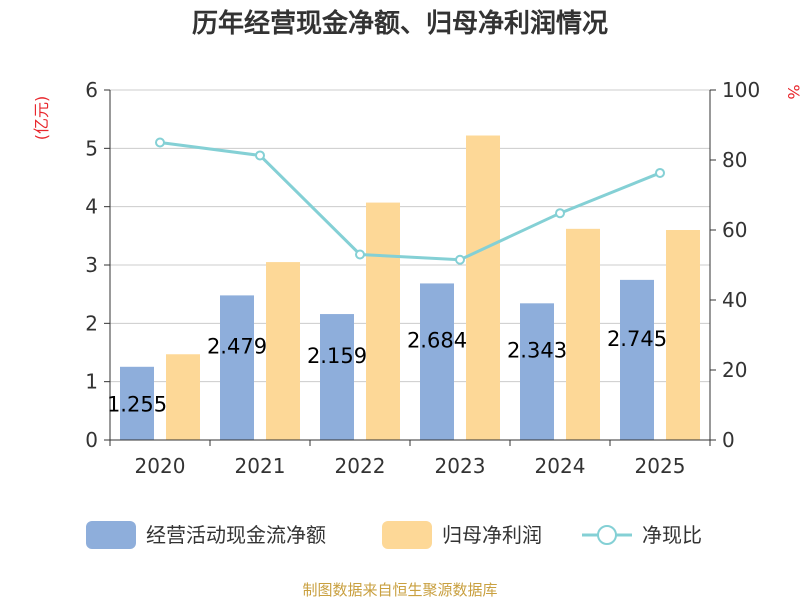  Describe the element at coordinates (91, 440) in the screenshot. I see `left-tick-label: 0` at that location.